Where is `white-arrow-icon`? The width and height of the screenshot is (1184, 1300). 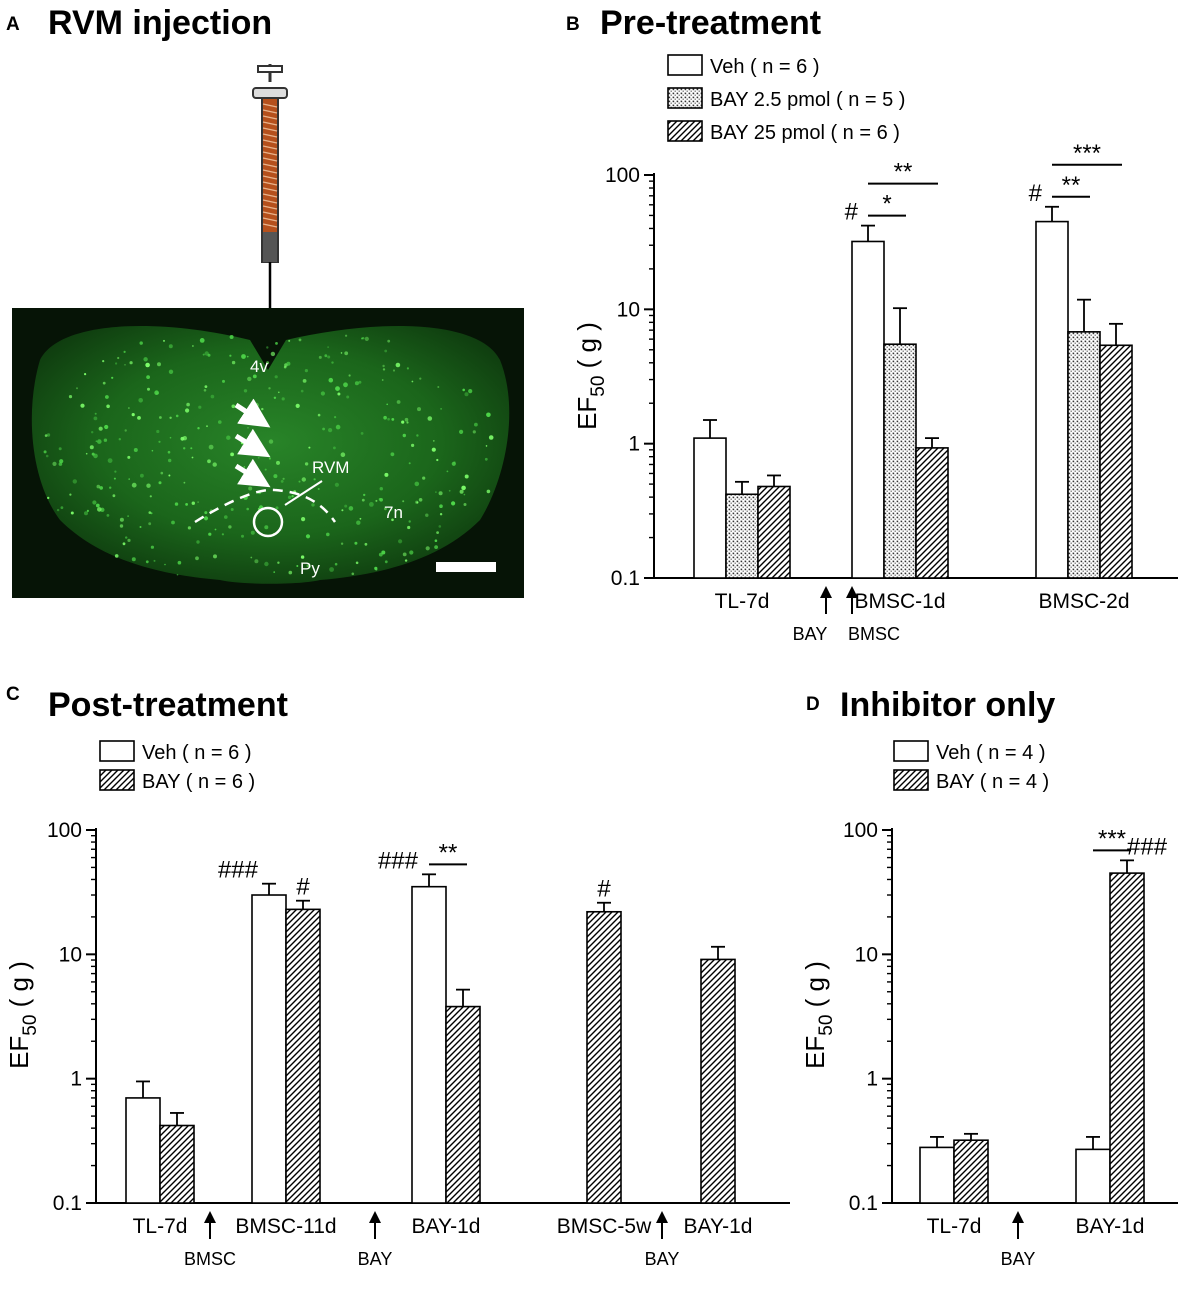
white-arrow-icon is located at coordinates (252, 443).